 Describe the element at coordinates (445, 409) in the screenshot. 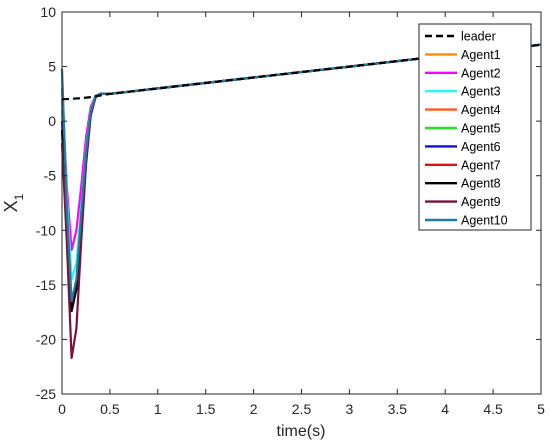

I see `x-tick-label: 4` at that location.